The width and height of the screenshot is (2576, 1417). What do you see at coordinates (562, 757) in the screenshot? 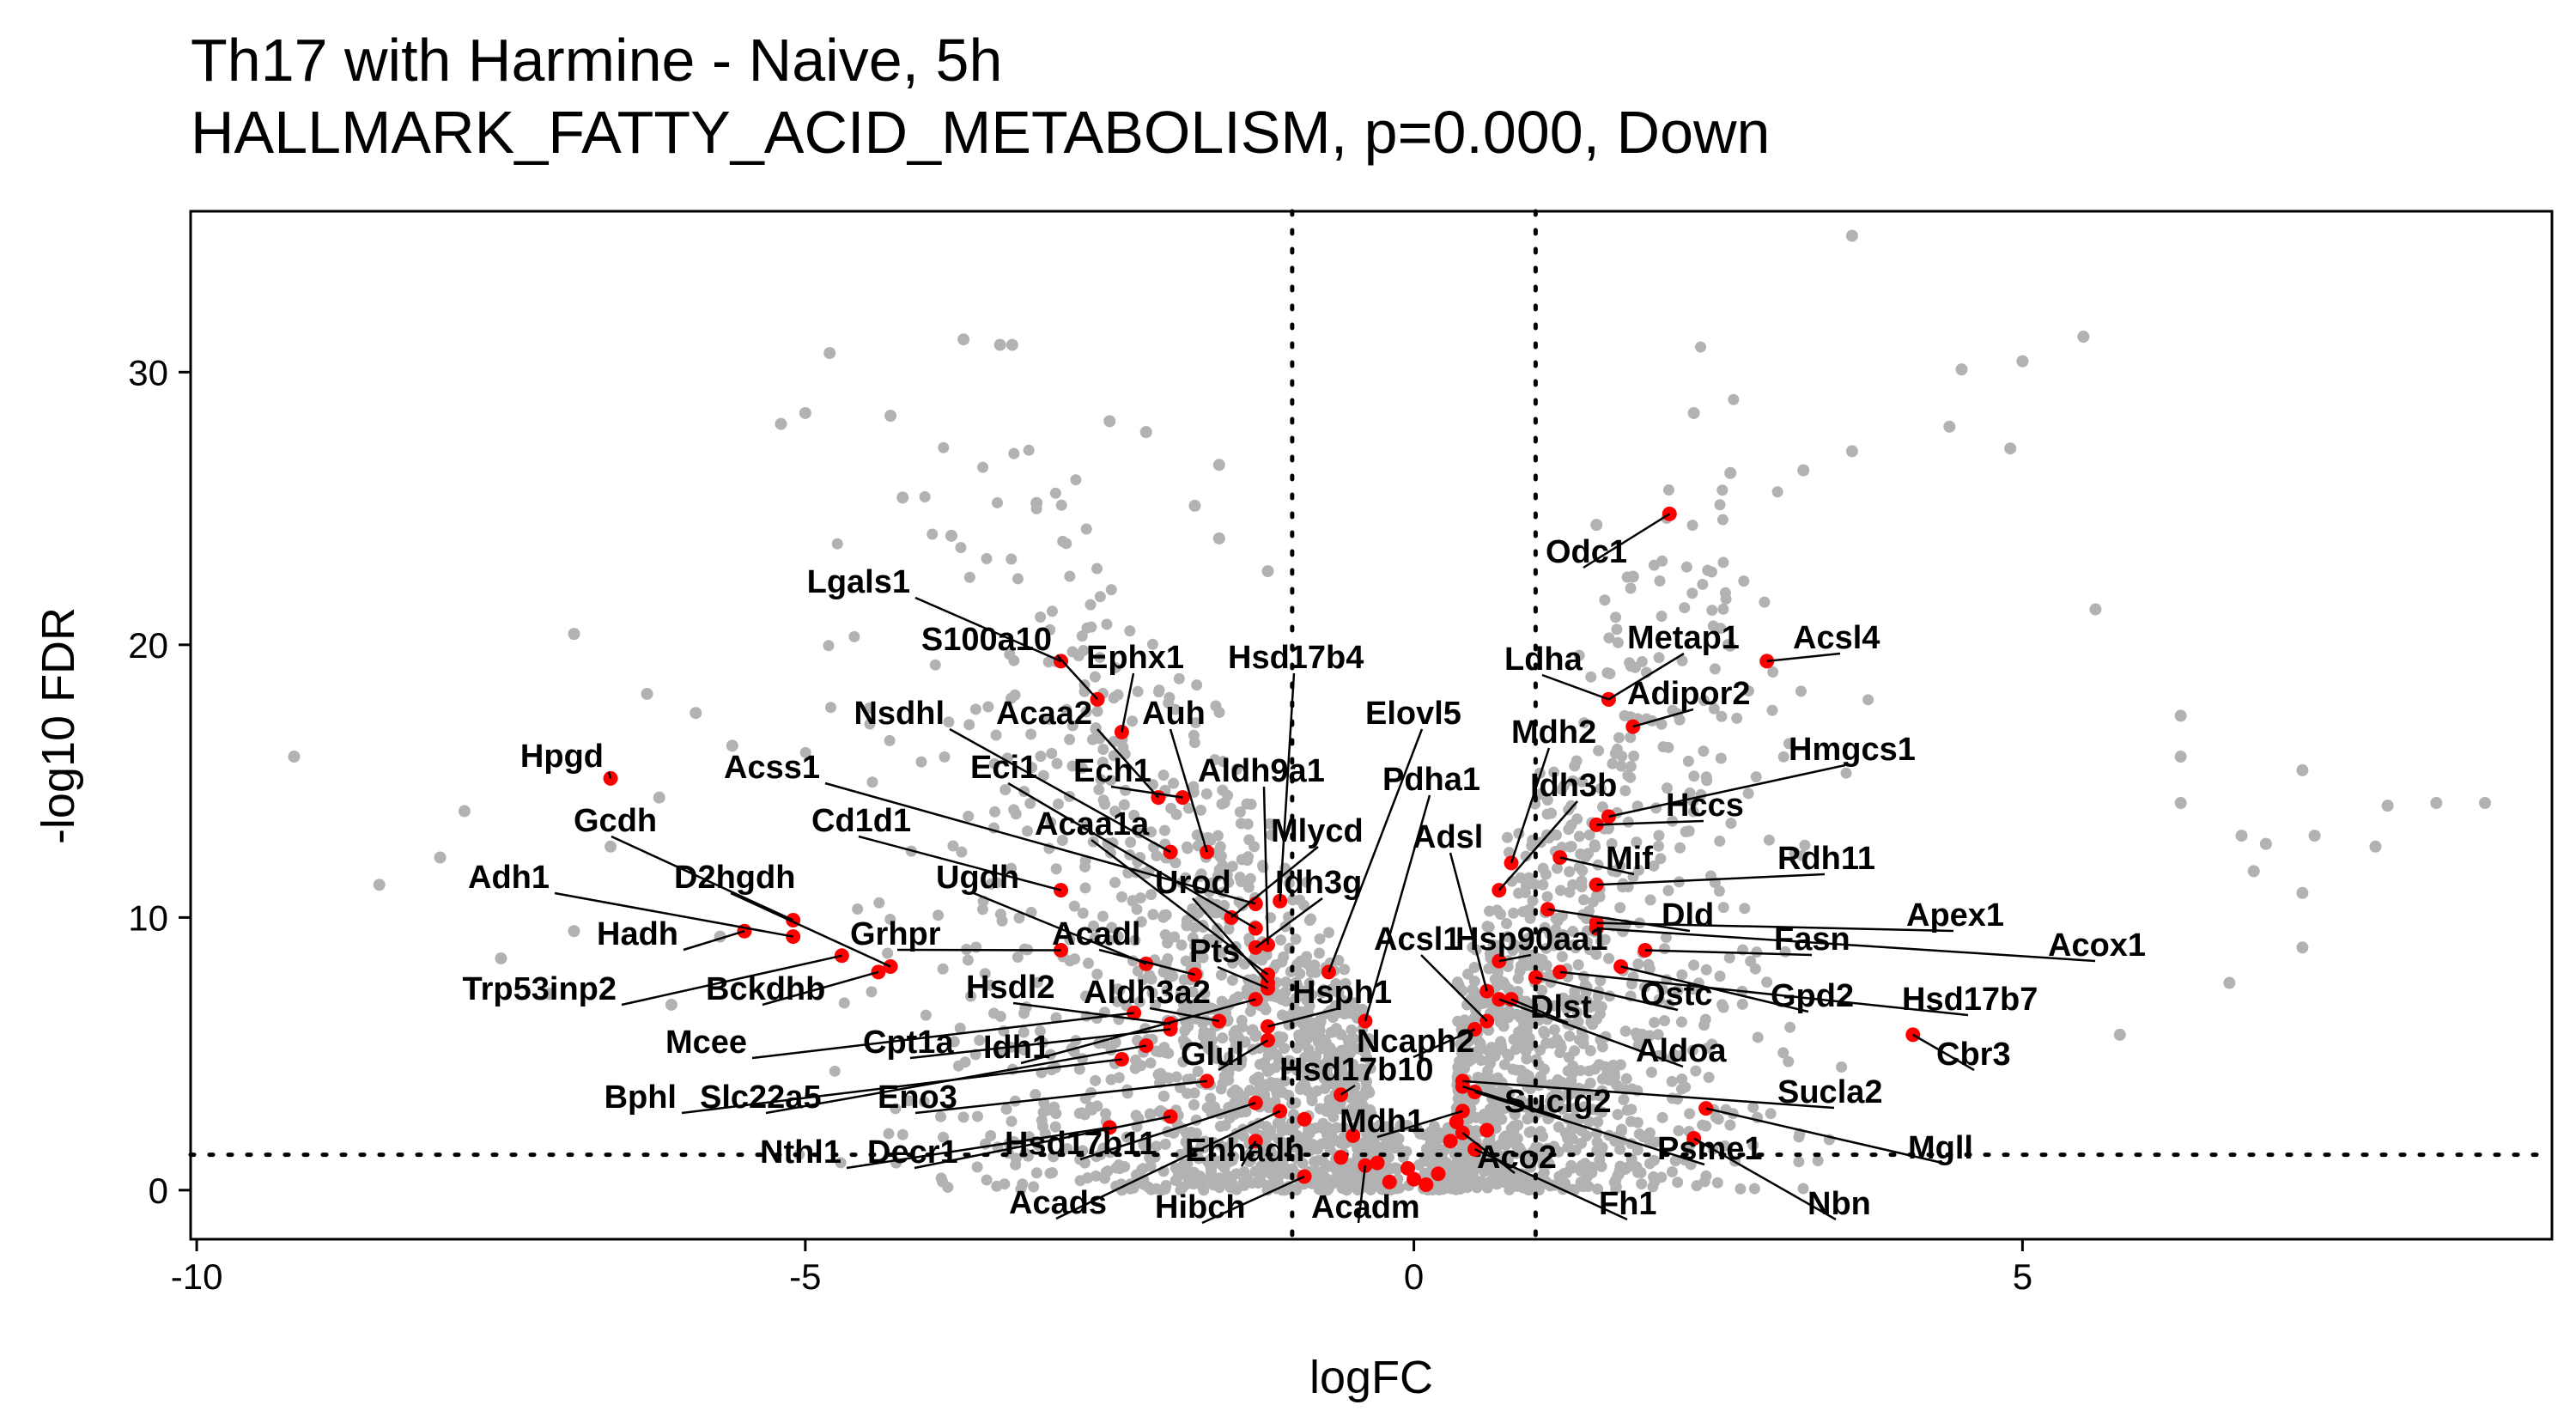
I see `gene-label: Hpgd` at bounding box center [562, 757].